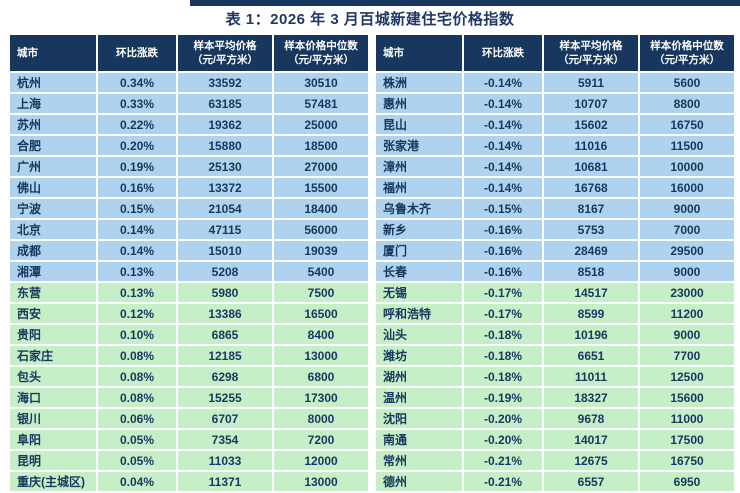 The image size is (740, 493). What do you see at coordinates (53, 167) in the screenshot?
I see `city-cell: 广州` at bounding box center [53, 167].